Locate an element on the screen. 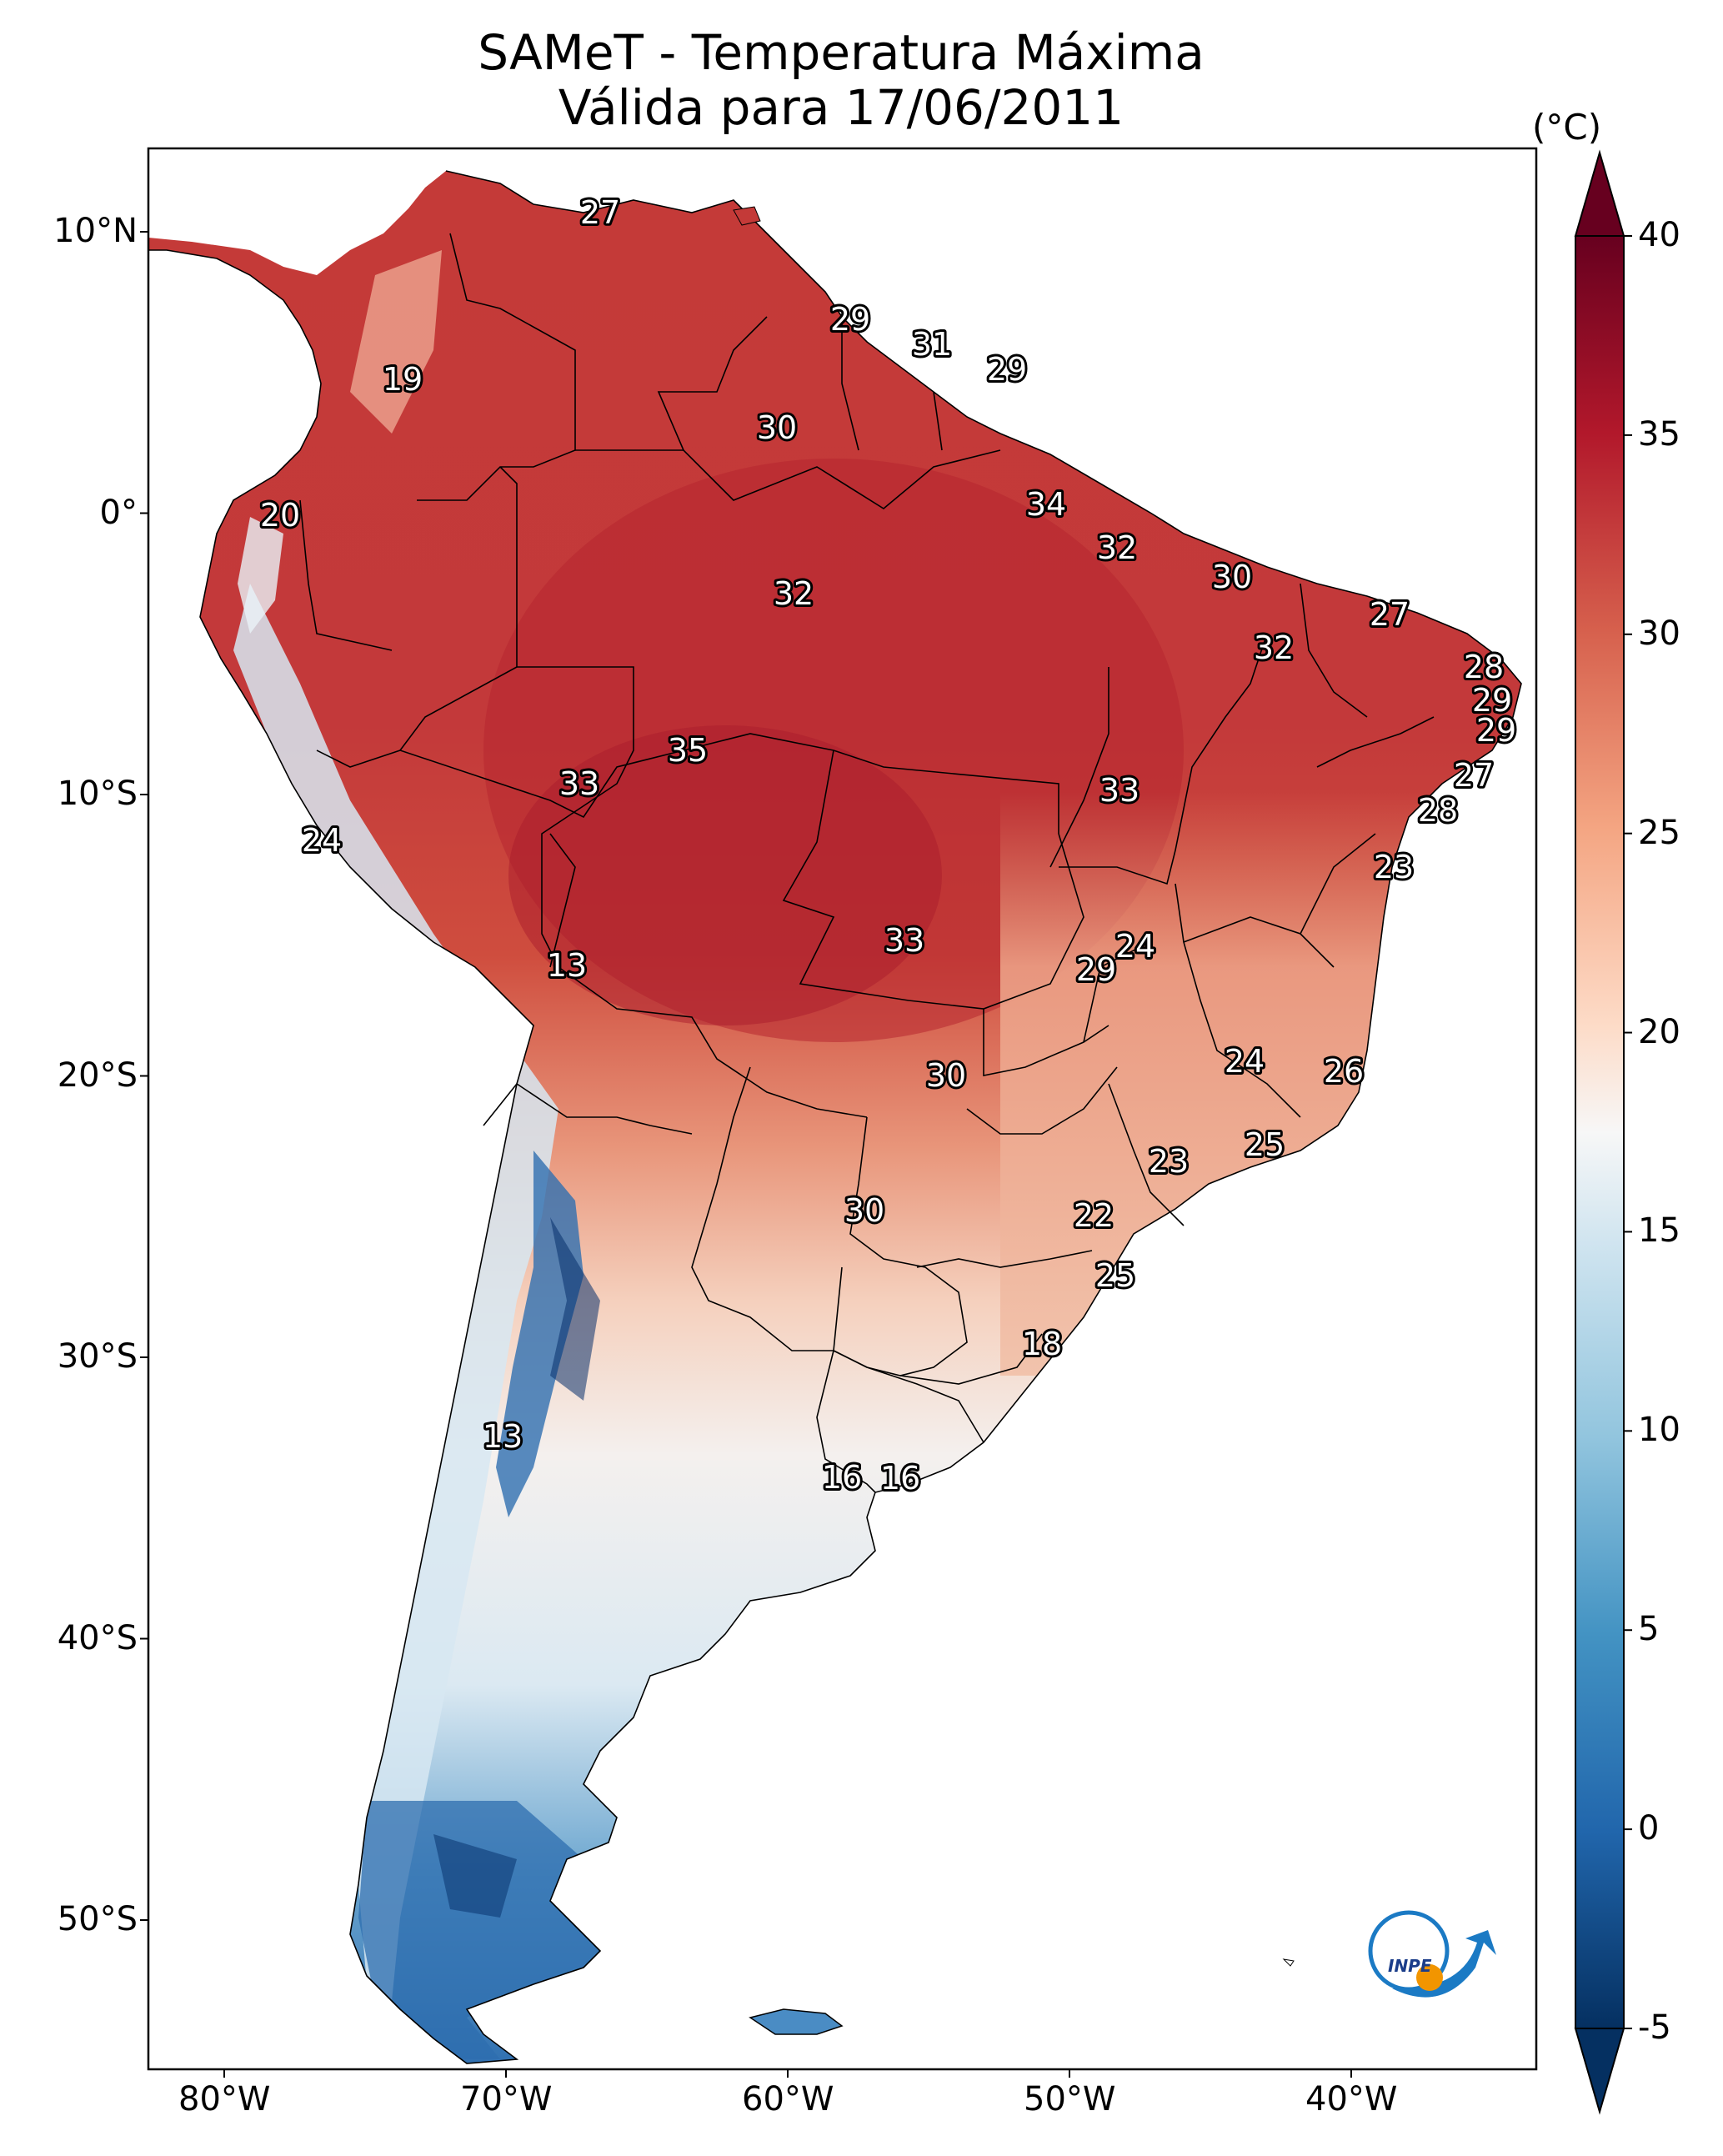 The width and height of the screenshot is (1723, 2156). lon-label: 40°W is located at coordinates (1352, 2099).